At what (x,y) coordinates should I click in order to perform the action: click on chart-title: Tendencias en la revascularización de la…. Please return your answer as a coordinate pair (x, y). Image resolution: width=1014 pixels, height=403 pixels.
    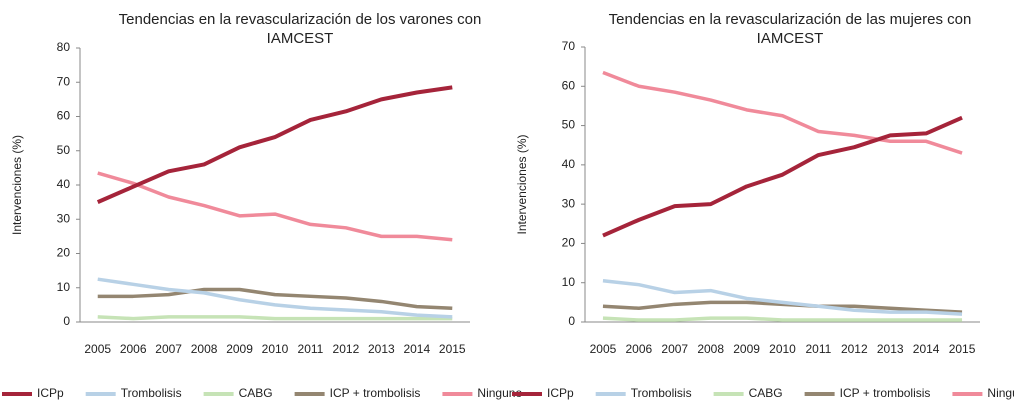
    Looking at the image, I should click on (790, 29).